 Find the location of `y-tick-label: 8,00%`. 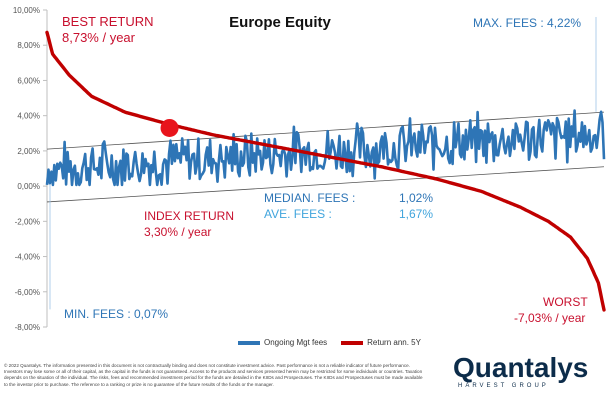

y-tick-label: 8,00% is located at coordinates (28, 45).